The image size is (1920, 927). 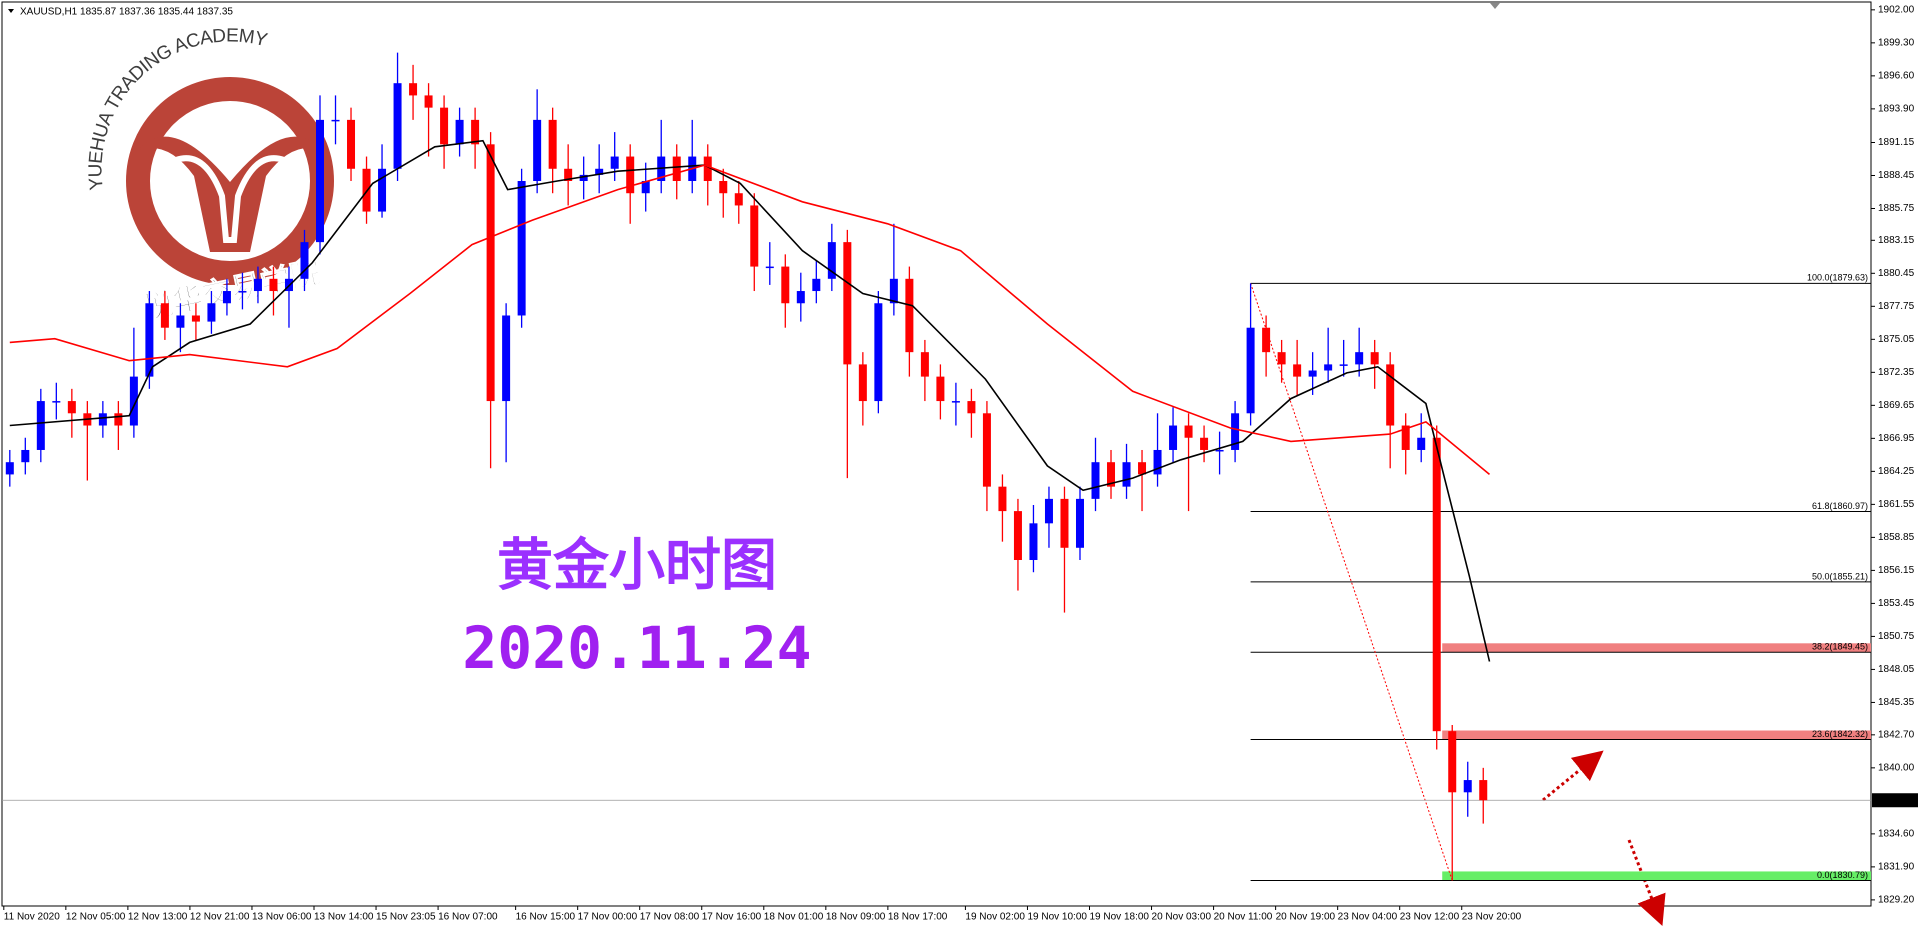 What do you see at coordinates (1896, 142) in the screenshot?
I see `y-tick-label: 1891.15` at bounding box center [1896, 142].